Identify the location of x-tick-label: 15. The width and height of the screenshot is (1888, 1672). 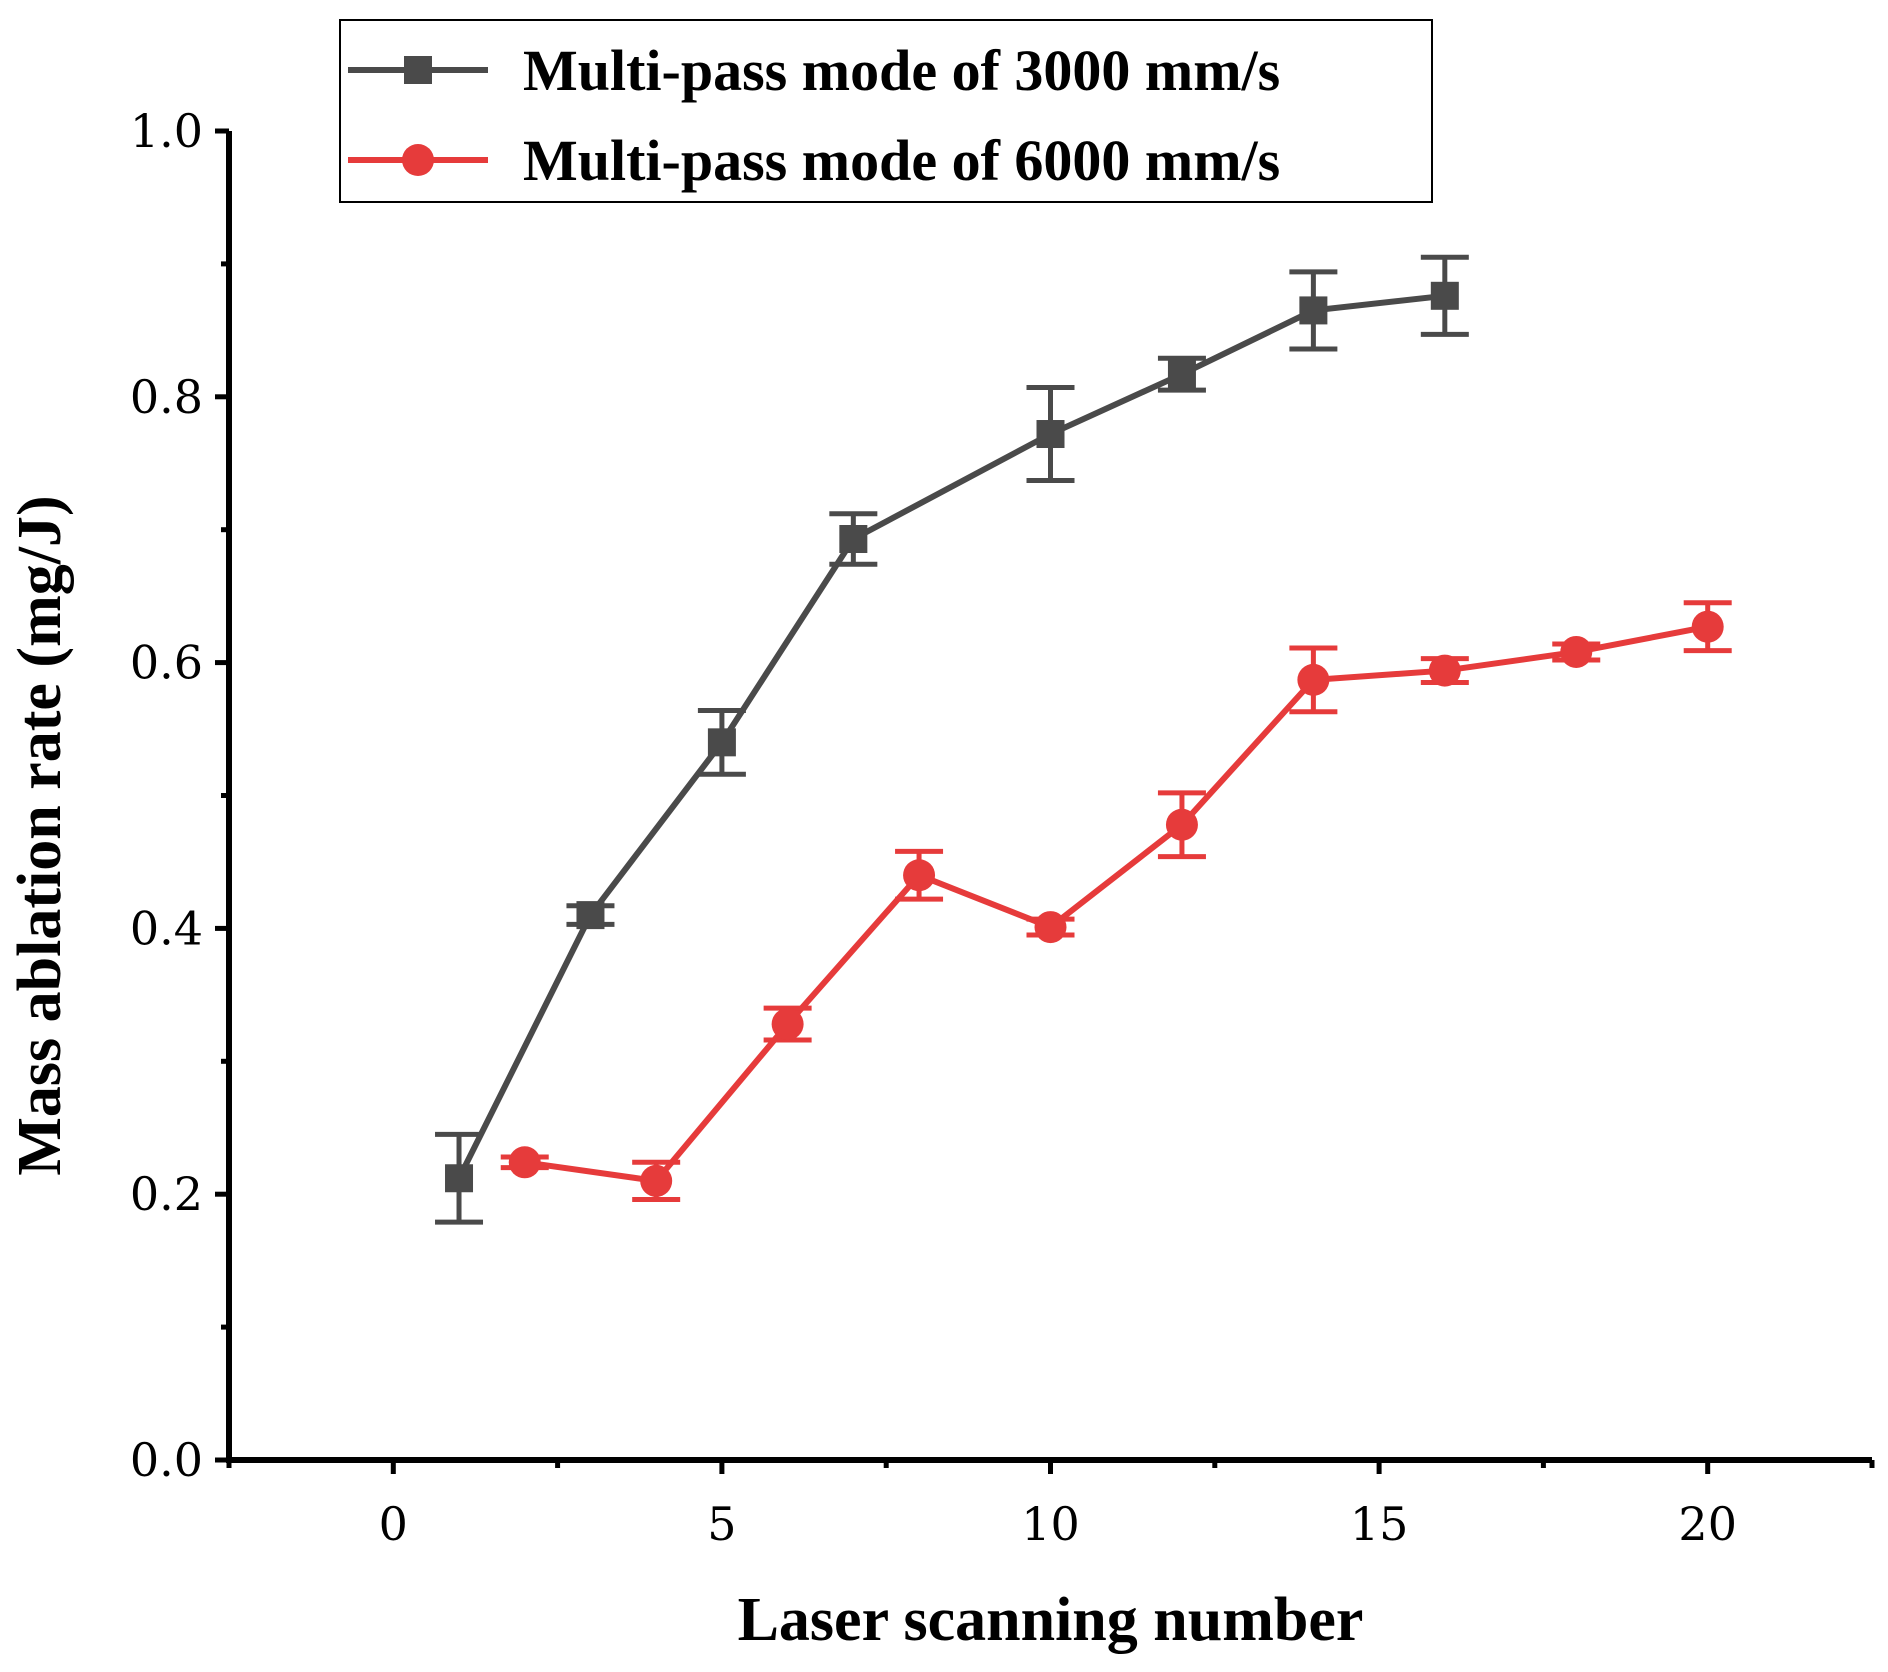
(1379, 1524).